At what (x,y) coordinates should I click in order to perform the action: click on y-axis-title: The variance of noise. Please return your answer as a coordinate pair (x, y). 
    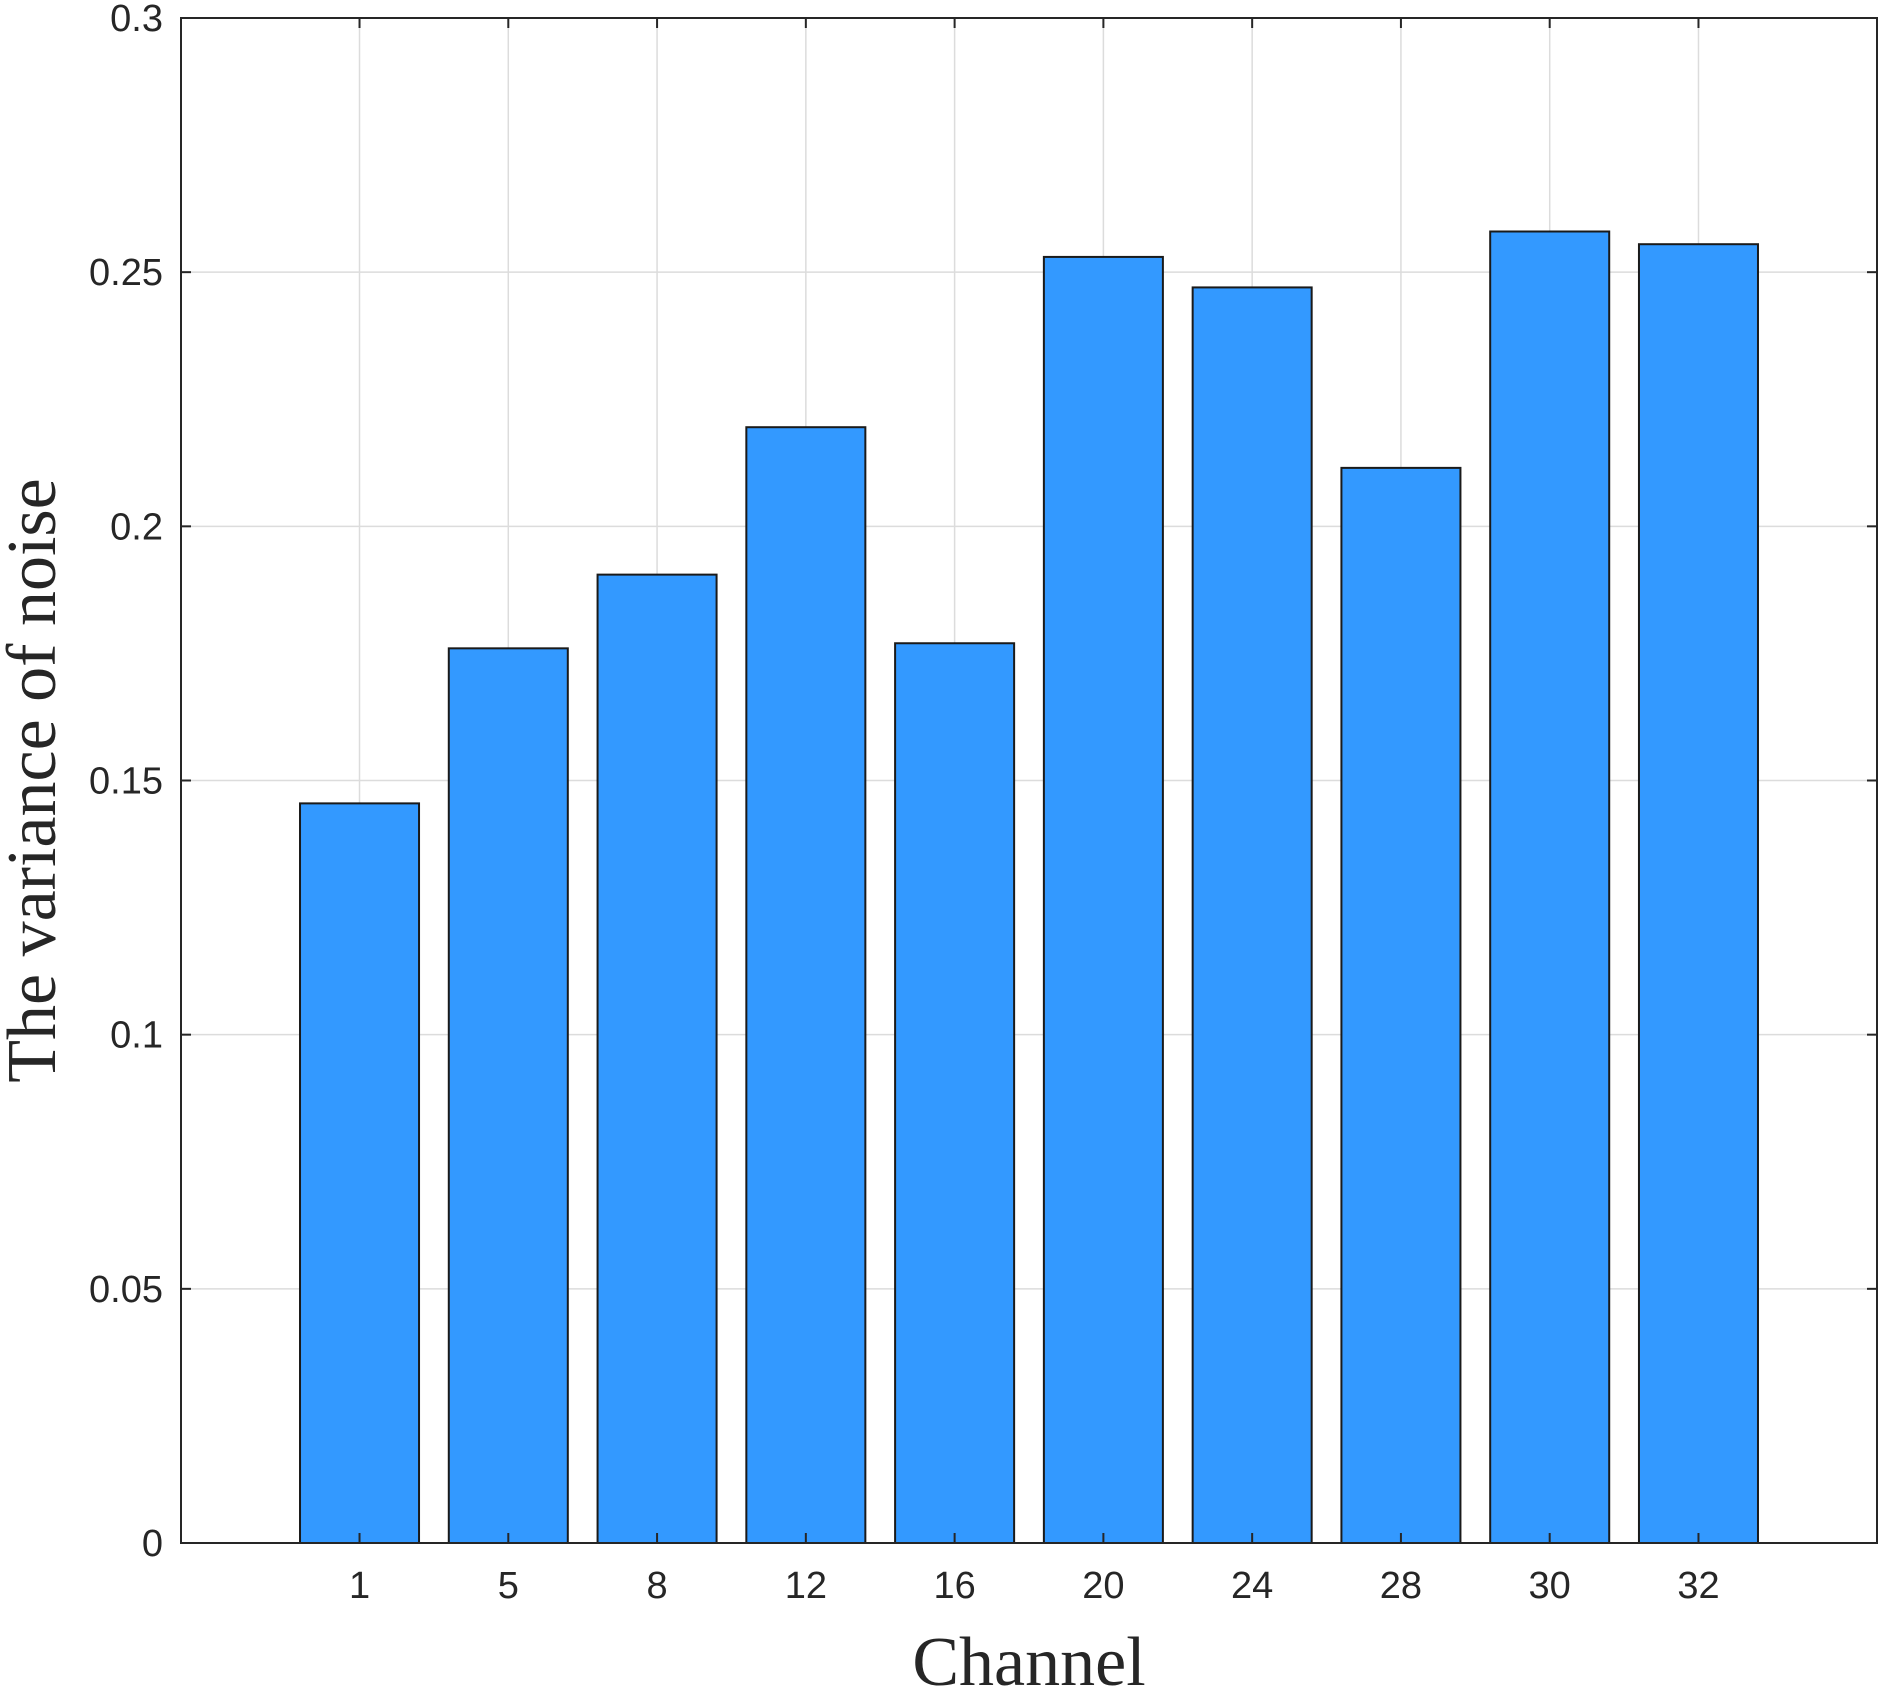
    Looking at the image, I should click on (35, 780).